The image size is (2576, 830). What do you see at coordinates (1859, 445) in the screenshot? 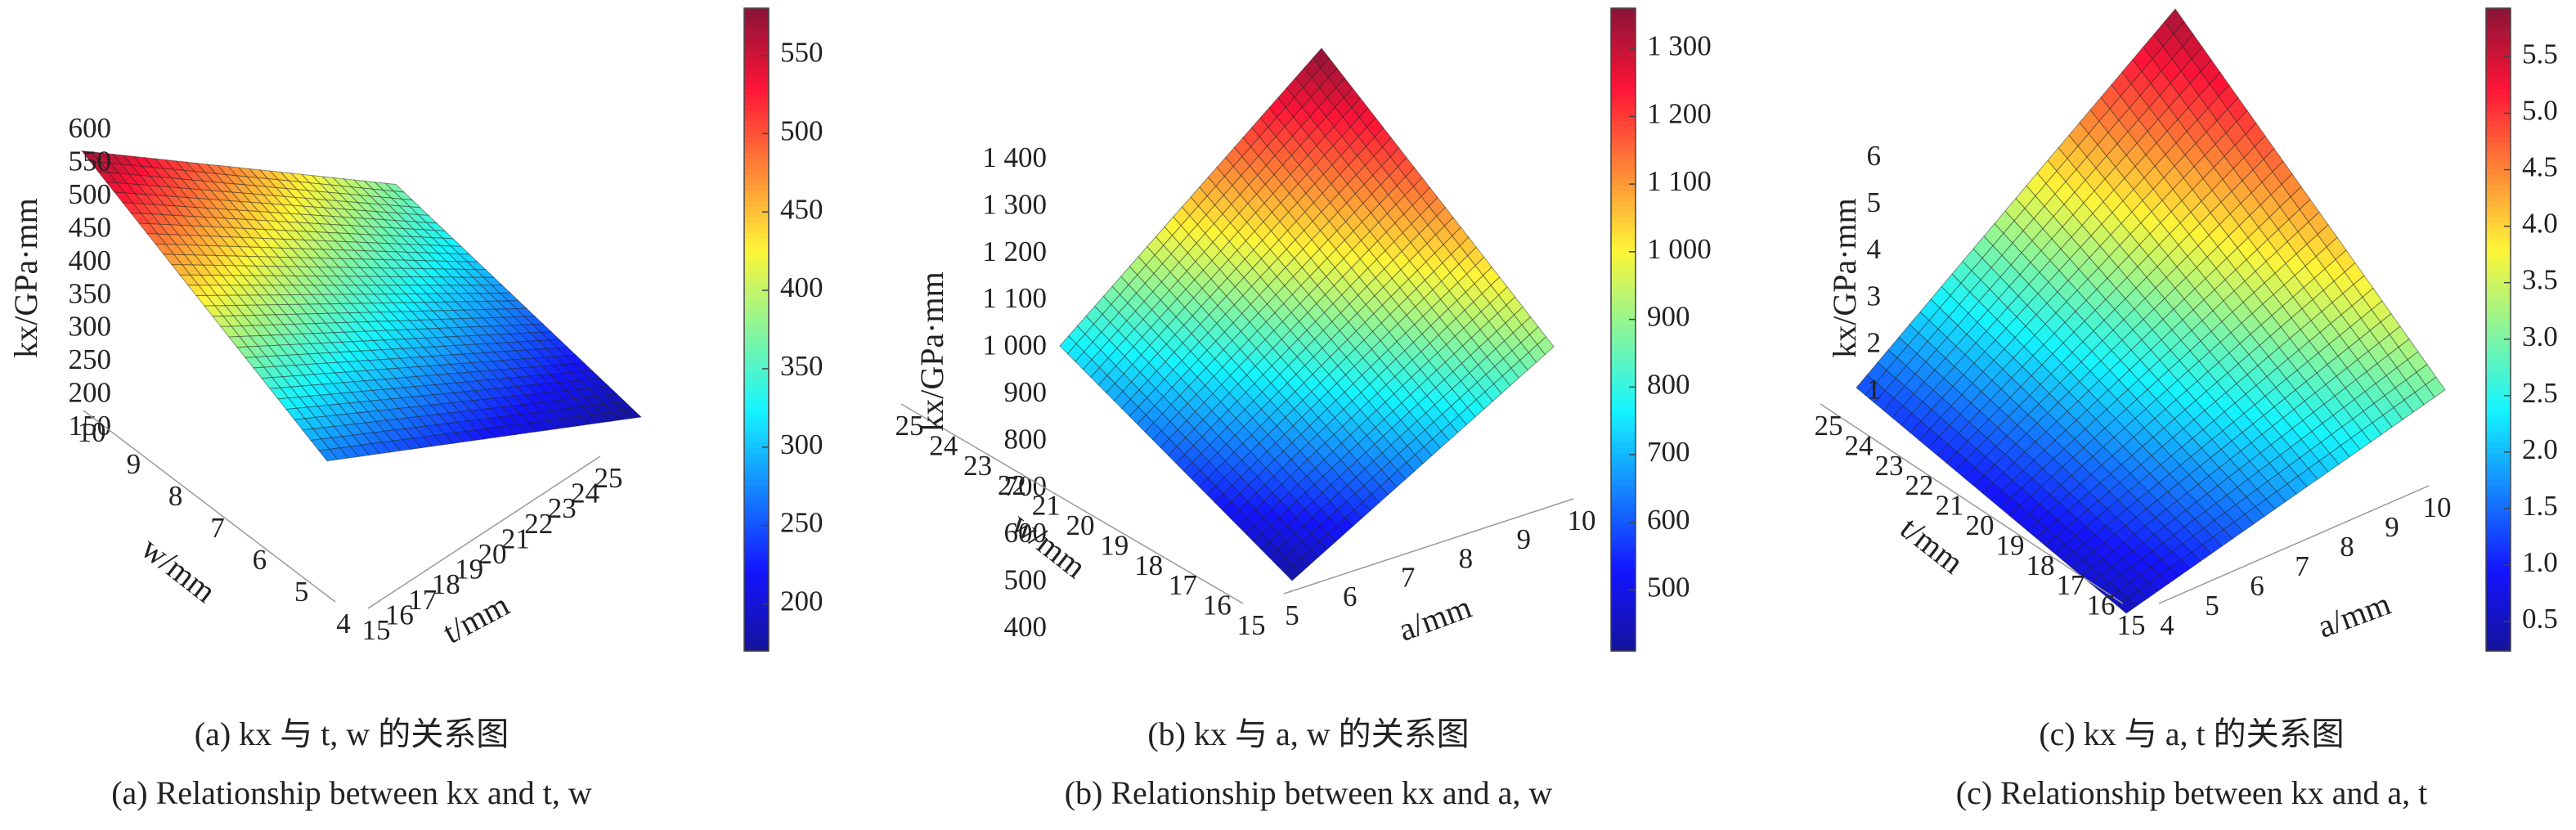
I see `y-tick-label: 24` at bounding box center [1859, 445].